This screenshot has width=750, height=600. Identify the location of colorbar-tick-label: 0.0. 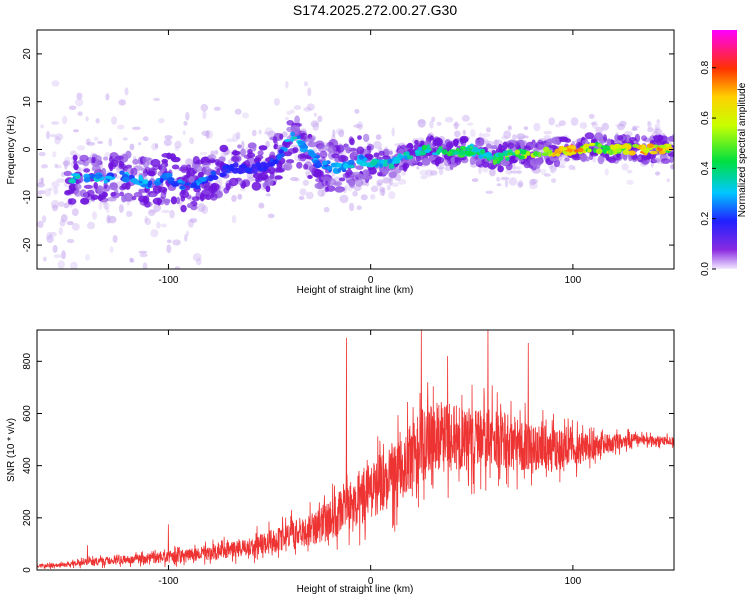
(705, 269).